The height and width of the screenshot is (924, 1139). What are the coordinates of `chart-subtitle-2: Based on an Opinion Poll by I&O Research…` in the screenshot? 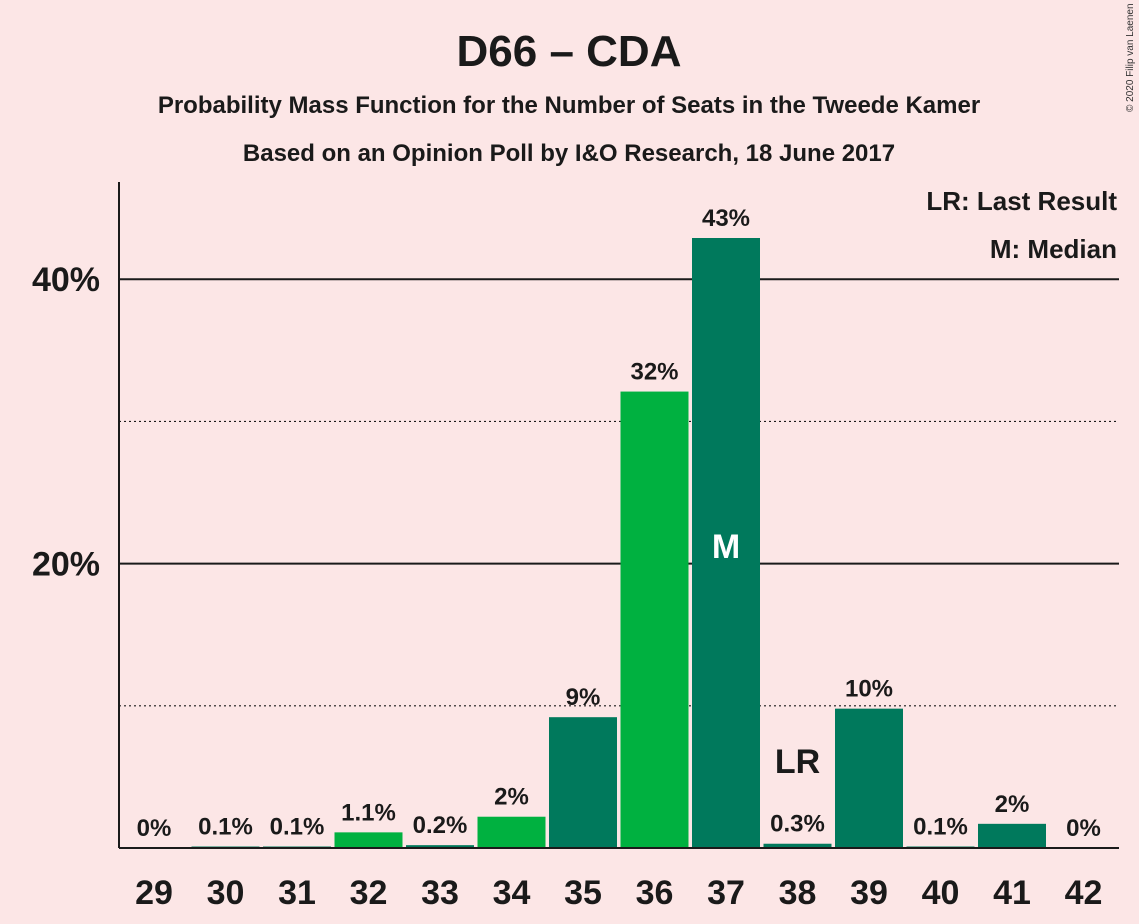 It's located at (569, 153).